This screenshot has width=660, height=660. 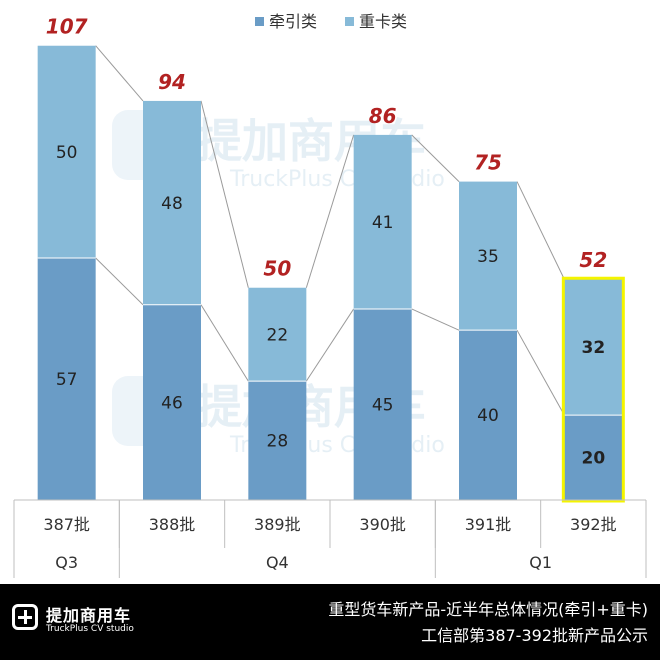 I want to click on total-value-label: 52, so click(x=593, y=260).